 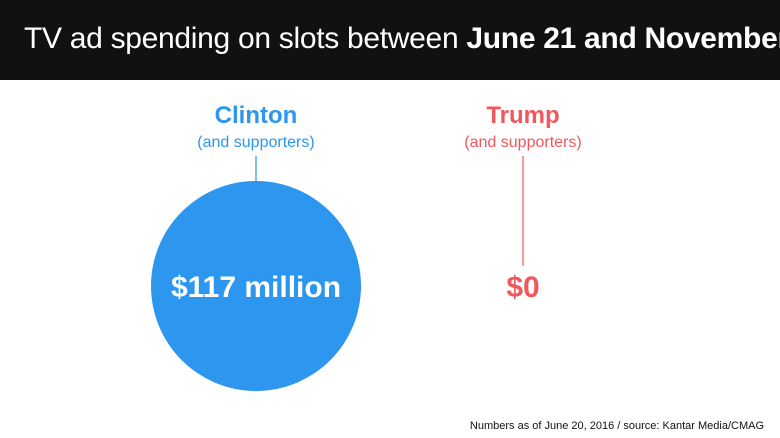 I want to click on clinton-value-label: $117 million, so click(x=256, y=287).